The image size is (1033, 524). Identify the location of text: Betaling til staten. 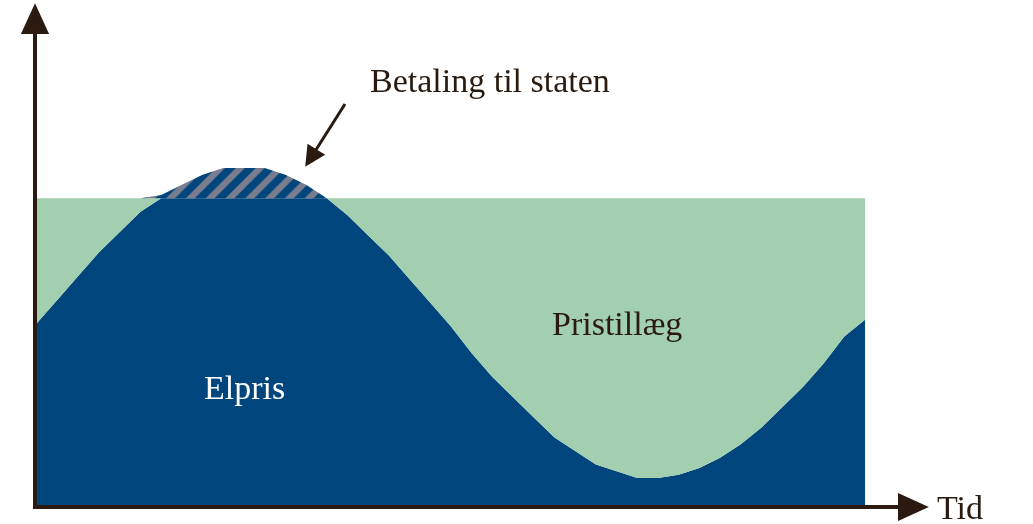
(490, 80).